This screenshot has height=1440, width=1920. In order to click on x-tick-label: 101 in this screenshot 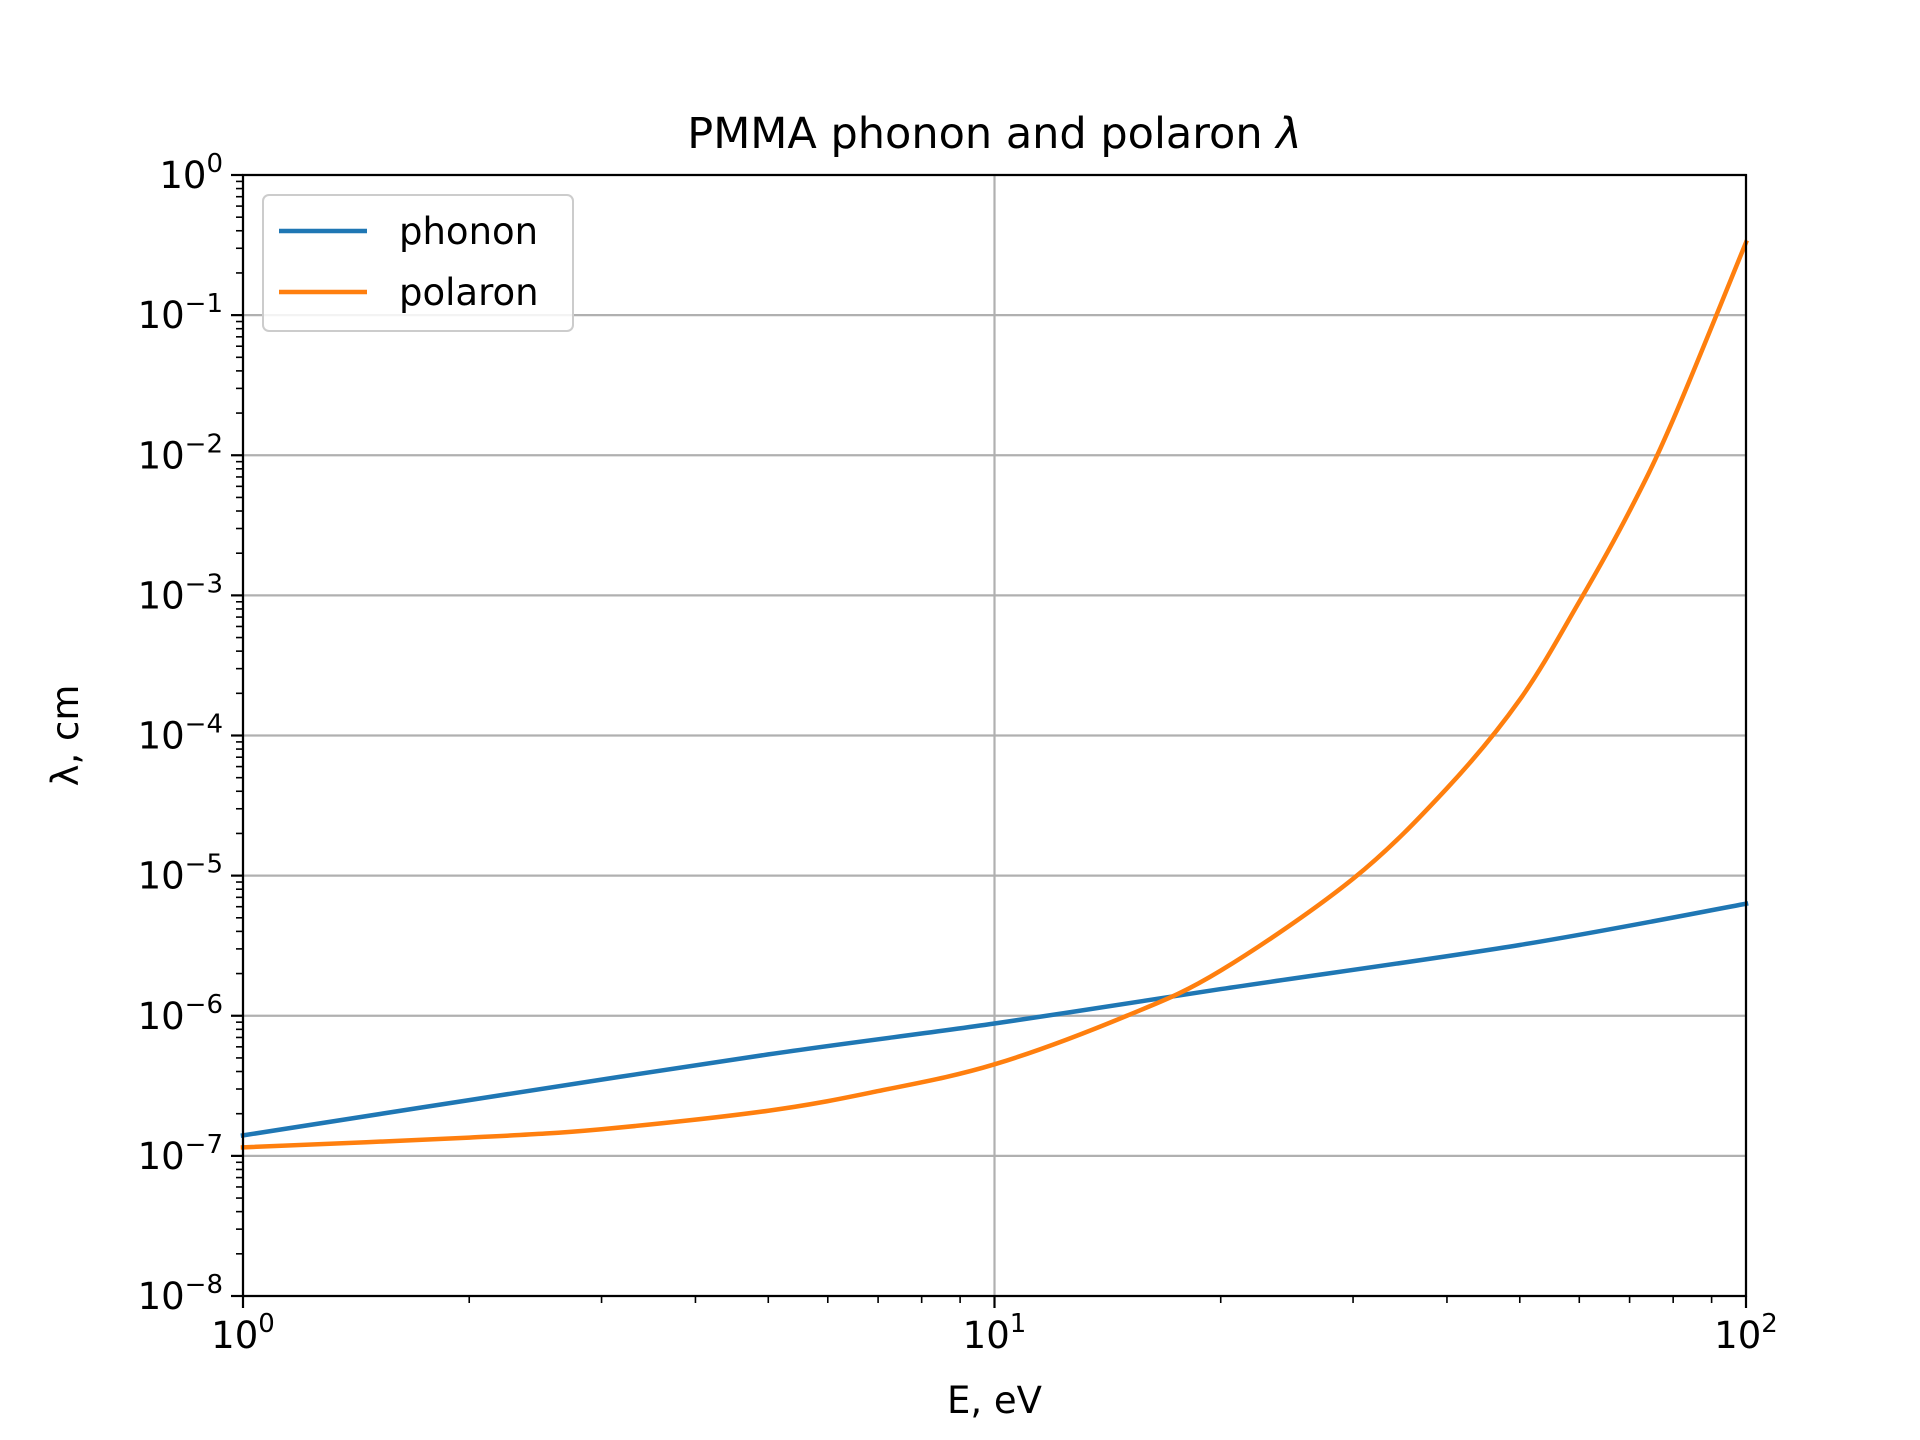, I will do `click(995, 1333)`.